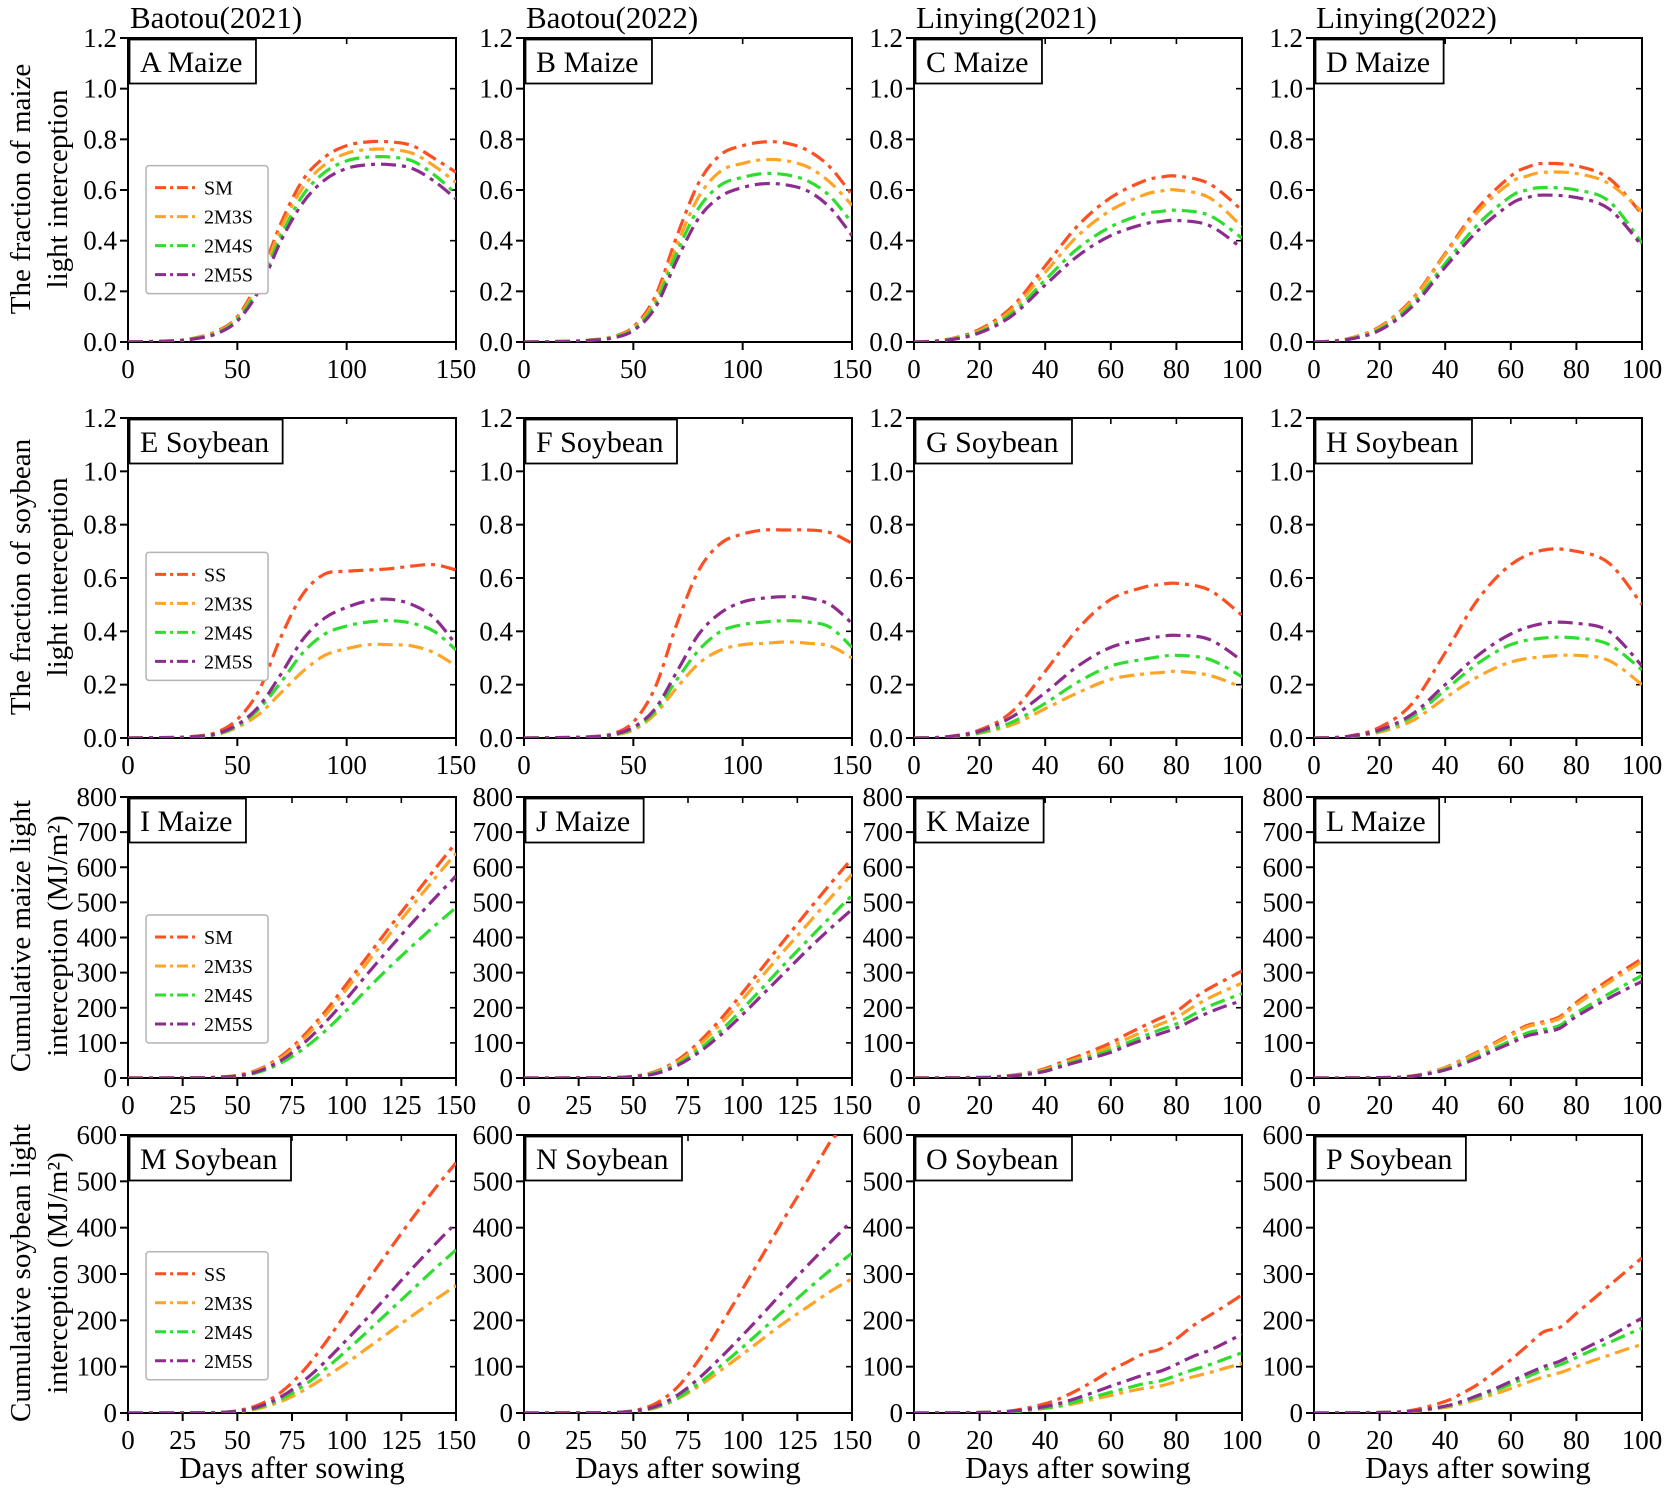 This screenshot has width=1665, height=1493. I want to click on svg-text: 80, so click(1176, 1105).